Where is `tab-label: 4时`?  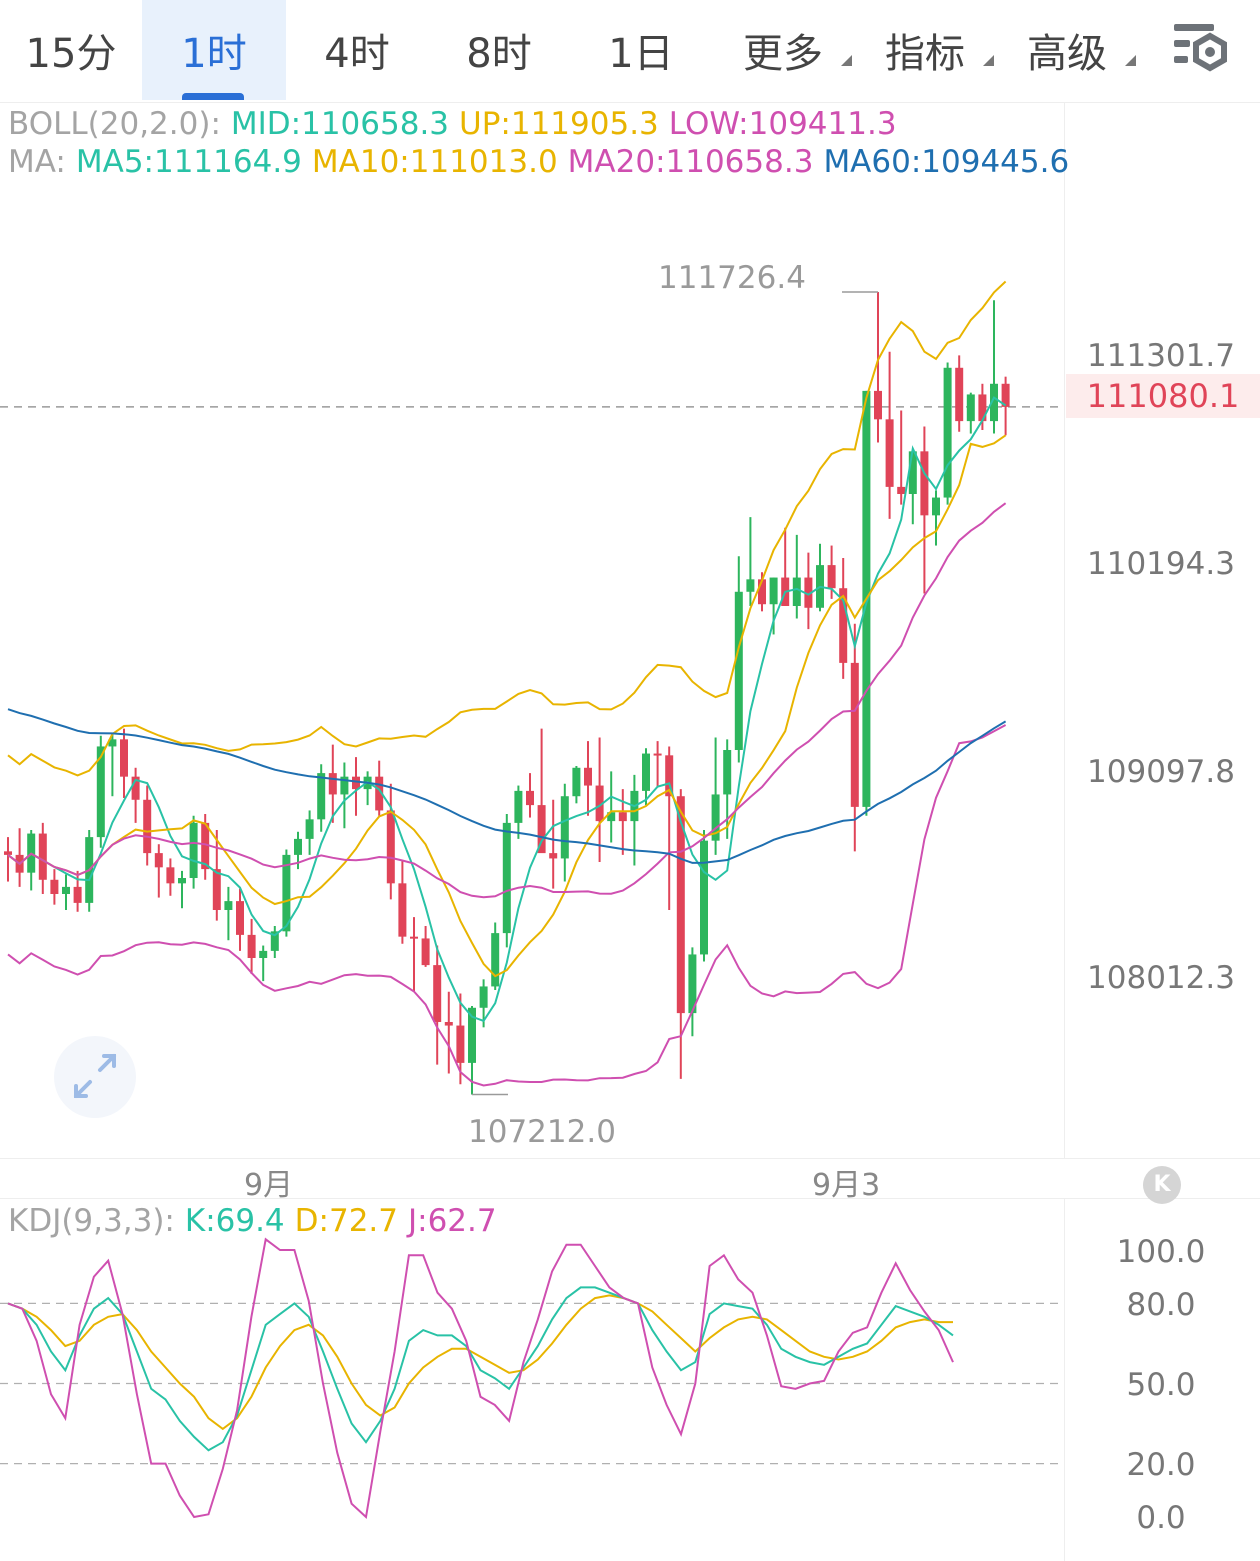 tab-label: 4时 is located at coordinates (357, 54).